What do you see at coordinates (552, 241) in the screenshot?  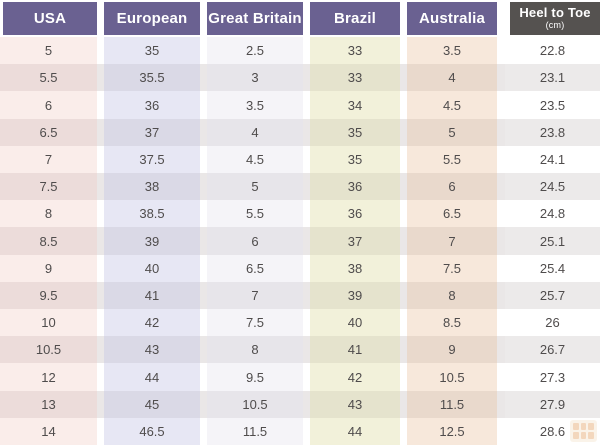 I see `table-cell-heel-to-toe: 25.1` at bounding box center [552, 241].